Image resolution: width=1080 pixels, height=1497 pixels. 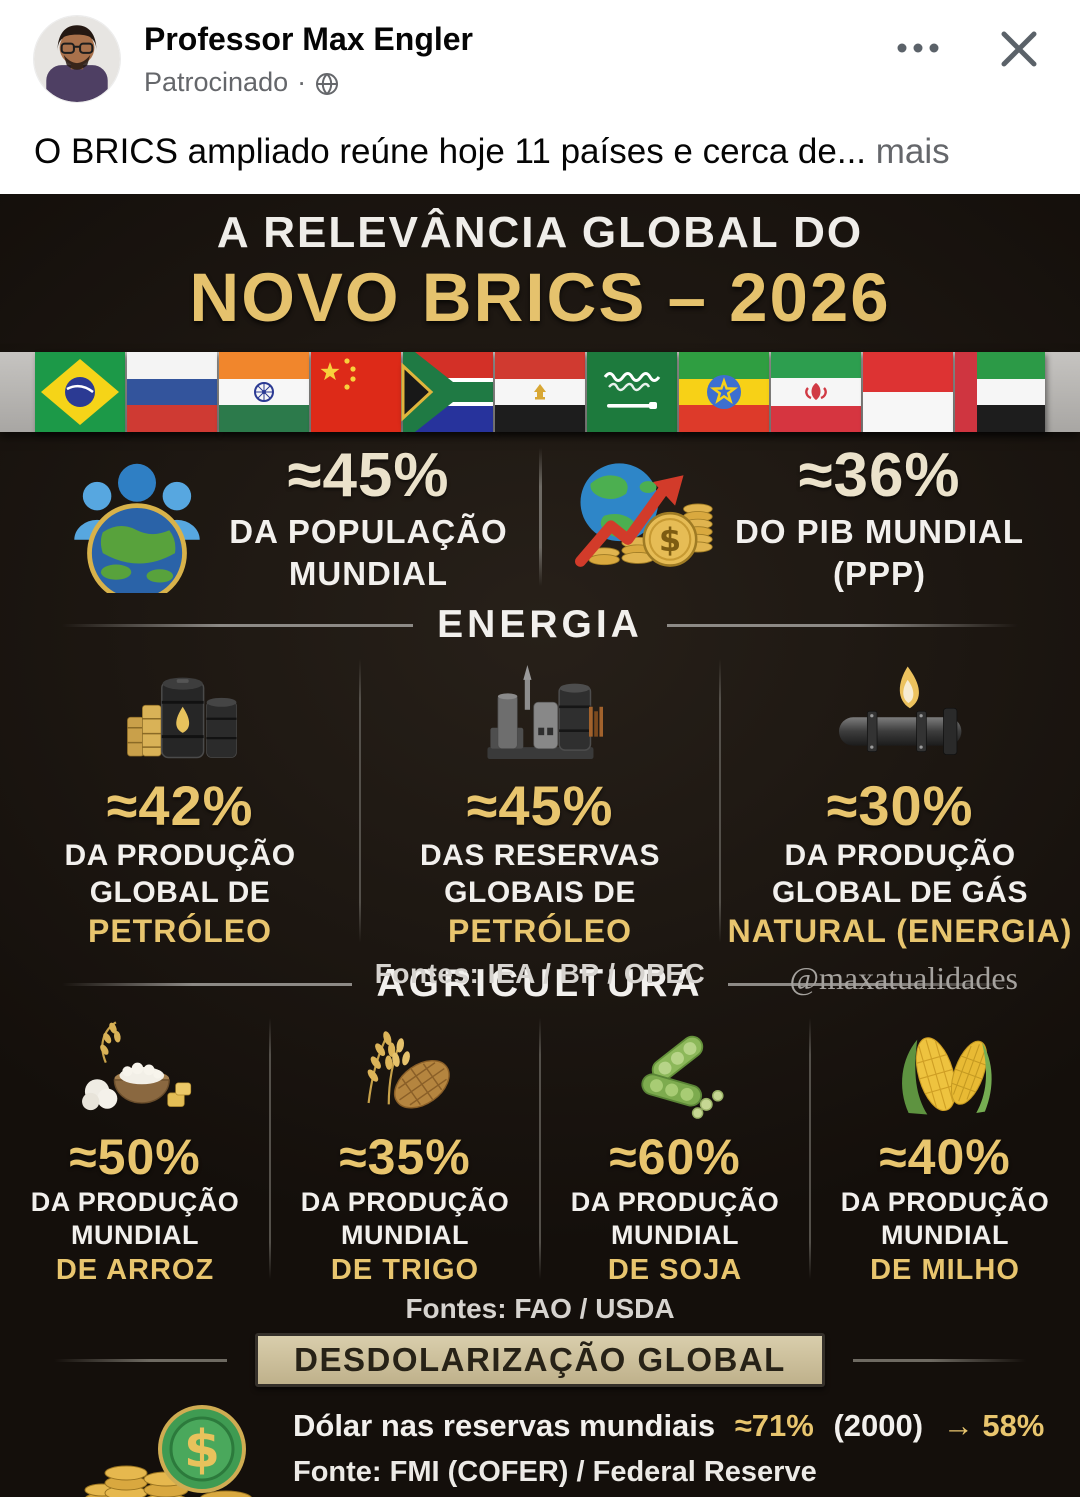 I want to click on author-name: Professor Max Engler, so click(x=308, y=39).